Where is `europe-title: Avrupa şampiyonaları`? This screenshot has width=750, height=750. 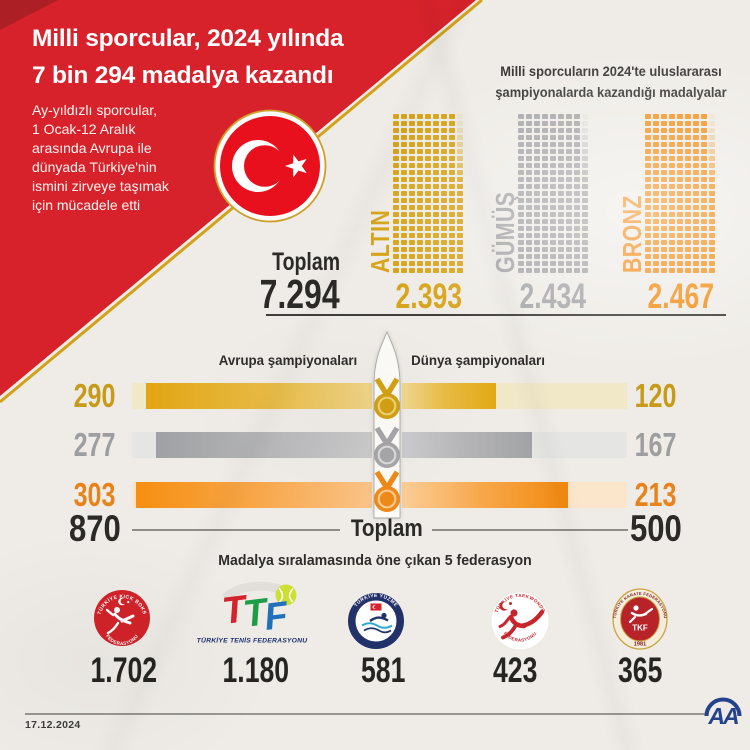
europe-title: Avrupa şampiyonaları is located at coordinates (288, 360).